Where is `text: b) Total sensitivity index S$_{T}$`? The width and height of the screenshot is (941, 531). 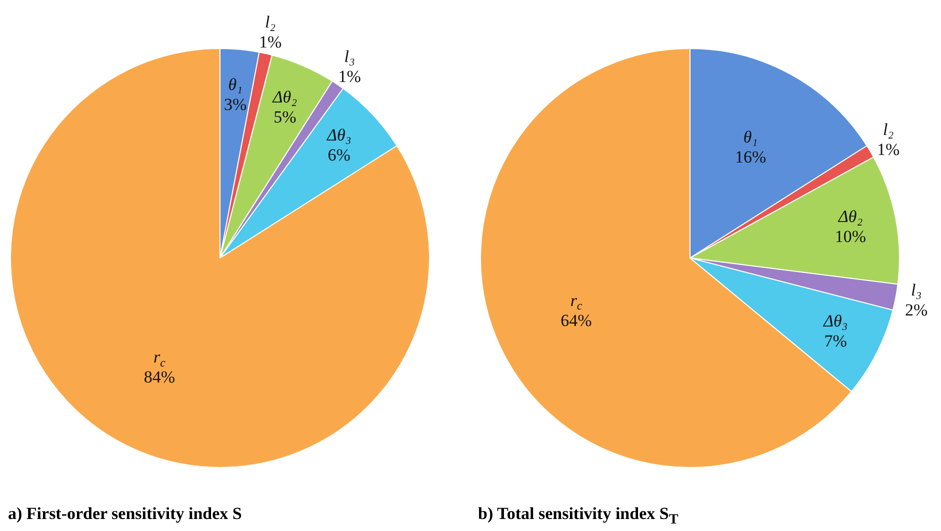
text: b) Total sensitivity index S$_{T}$ is located at coordinates (578, 516).